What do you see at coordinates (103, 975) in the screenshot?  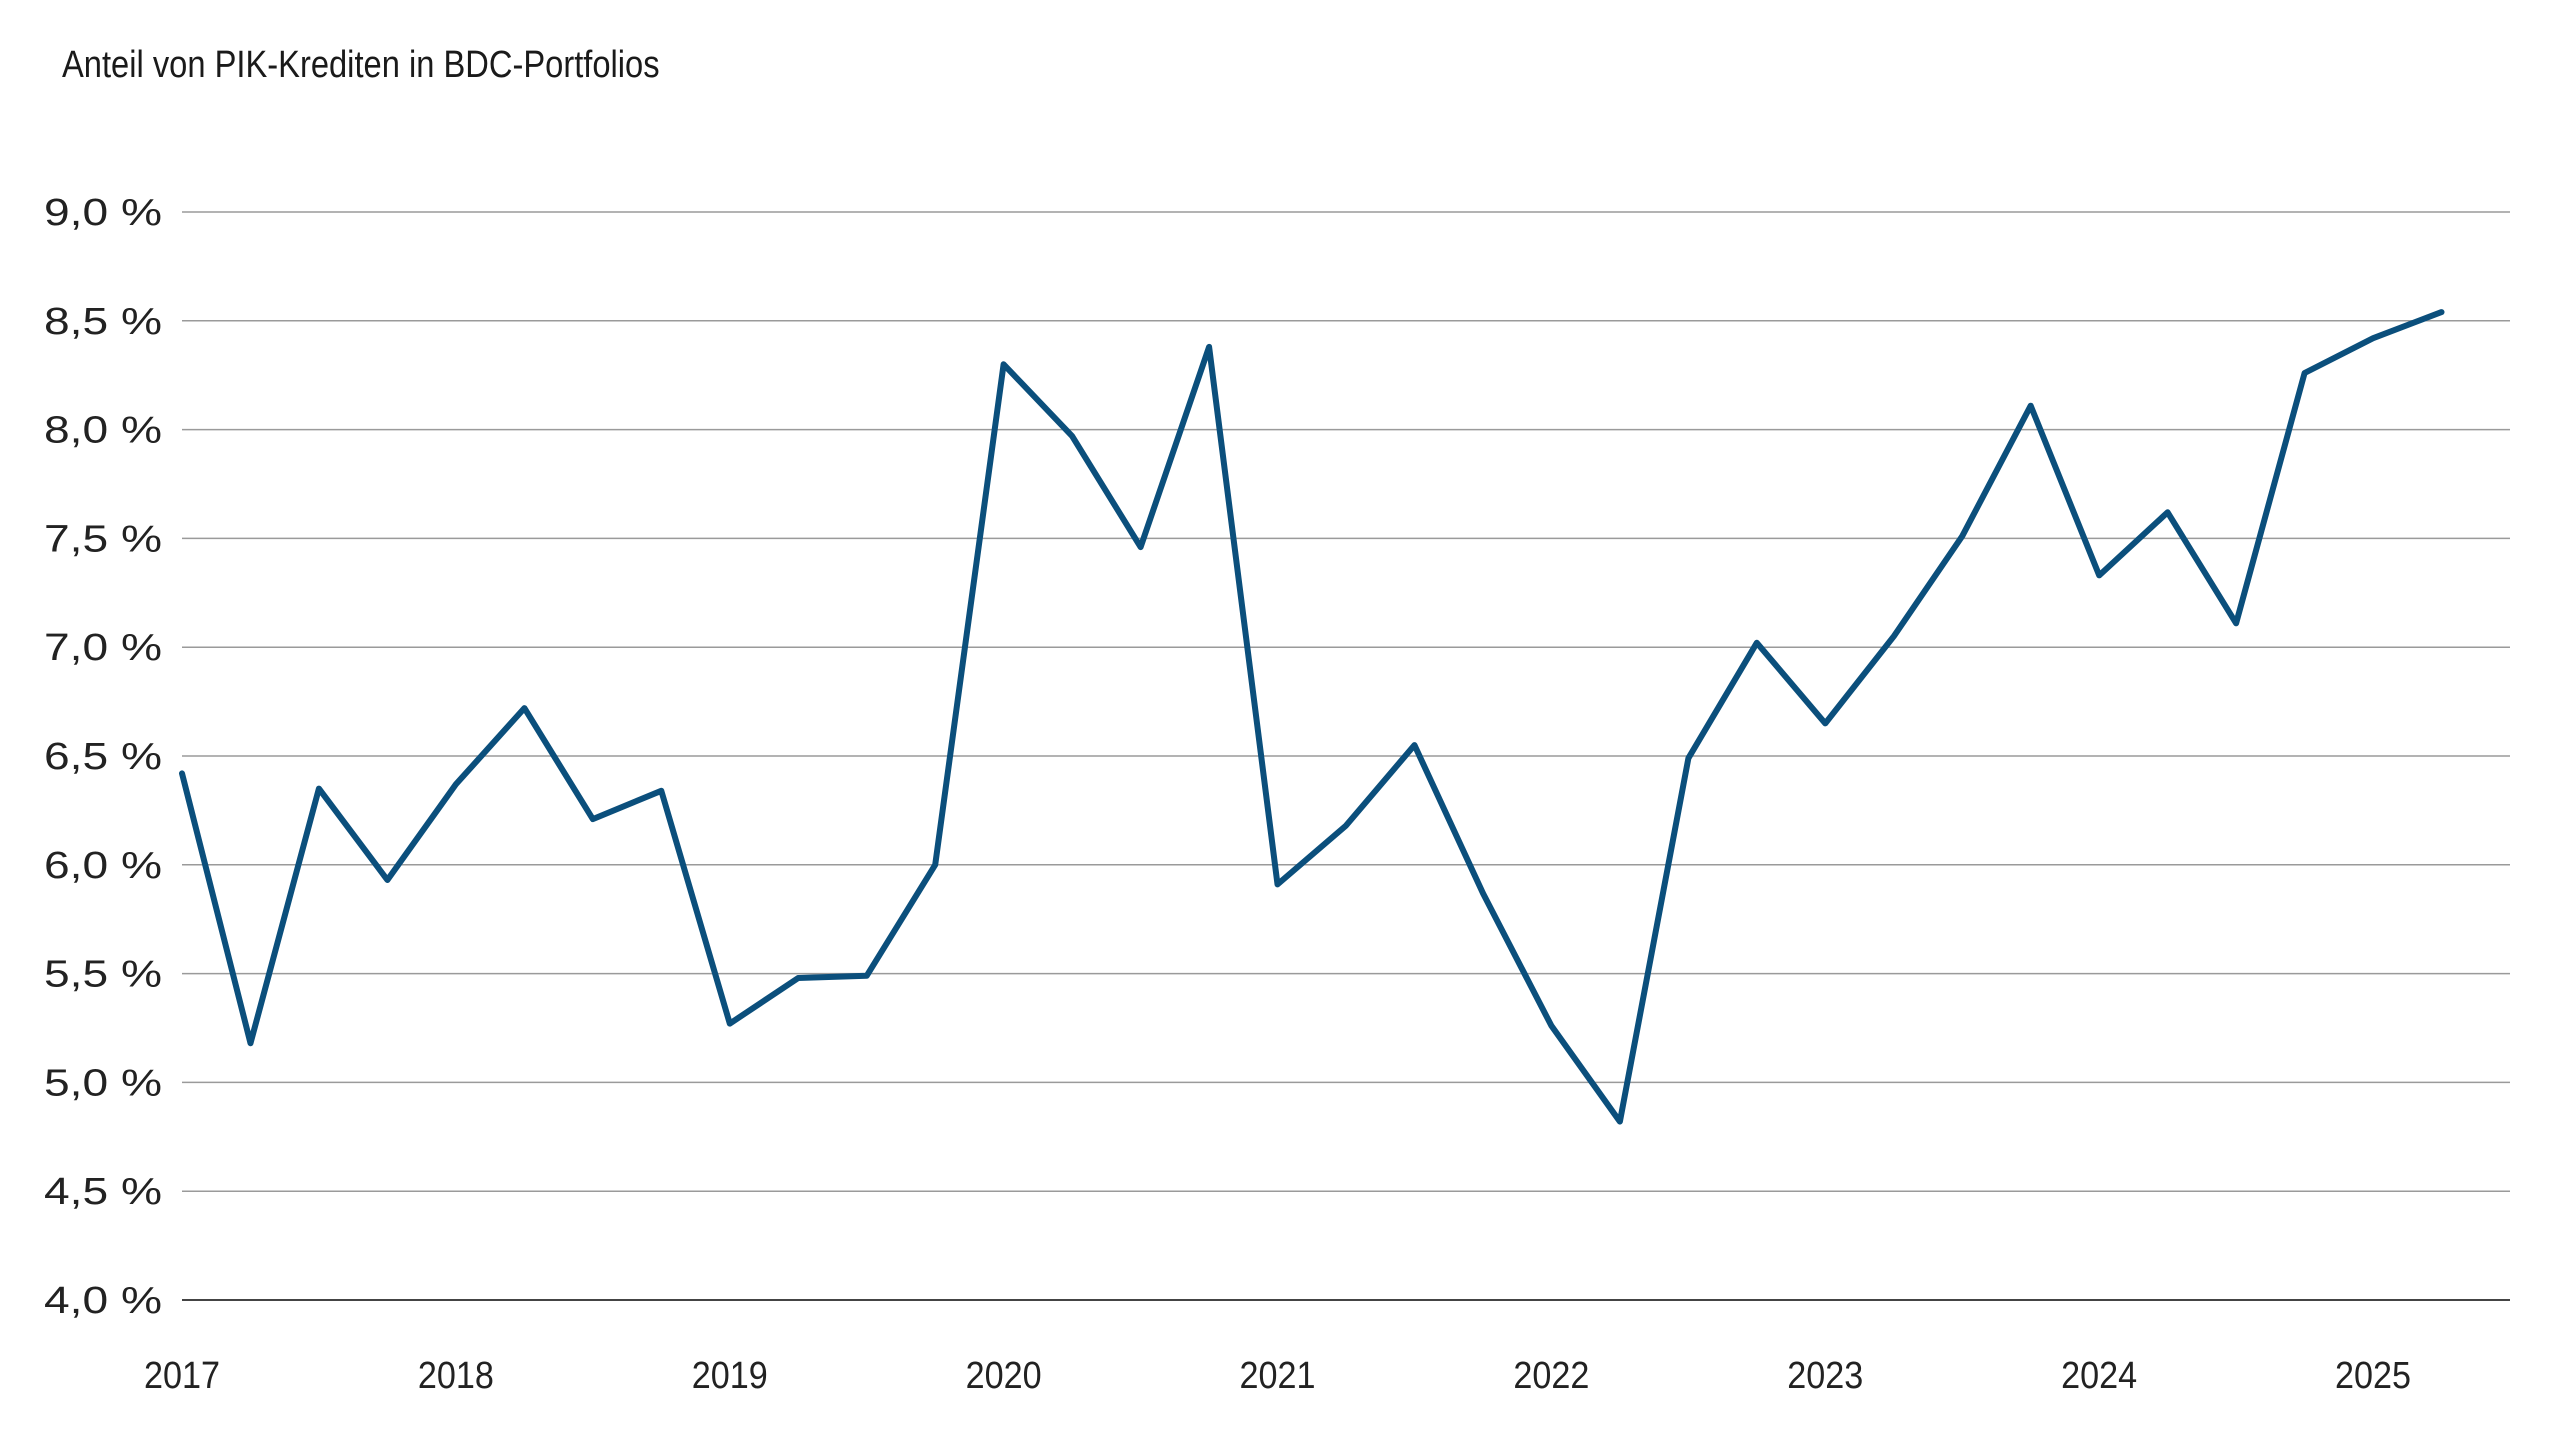 I see `y-tick-label: 5,5 %` at bounding box center [103, 975].